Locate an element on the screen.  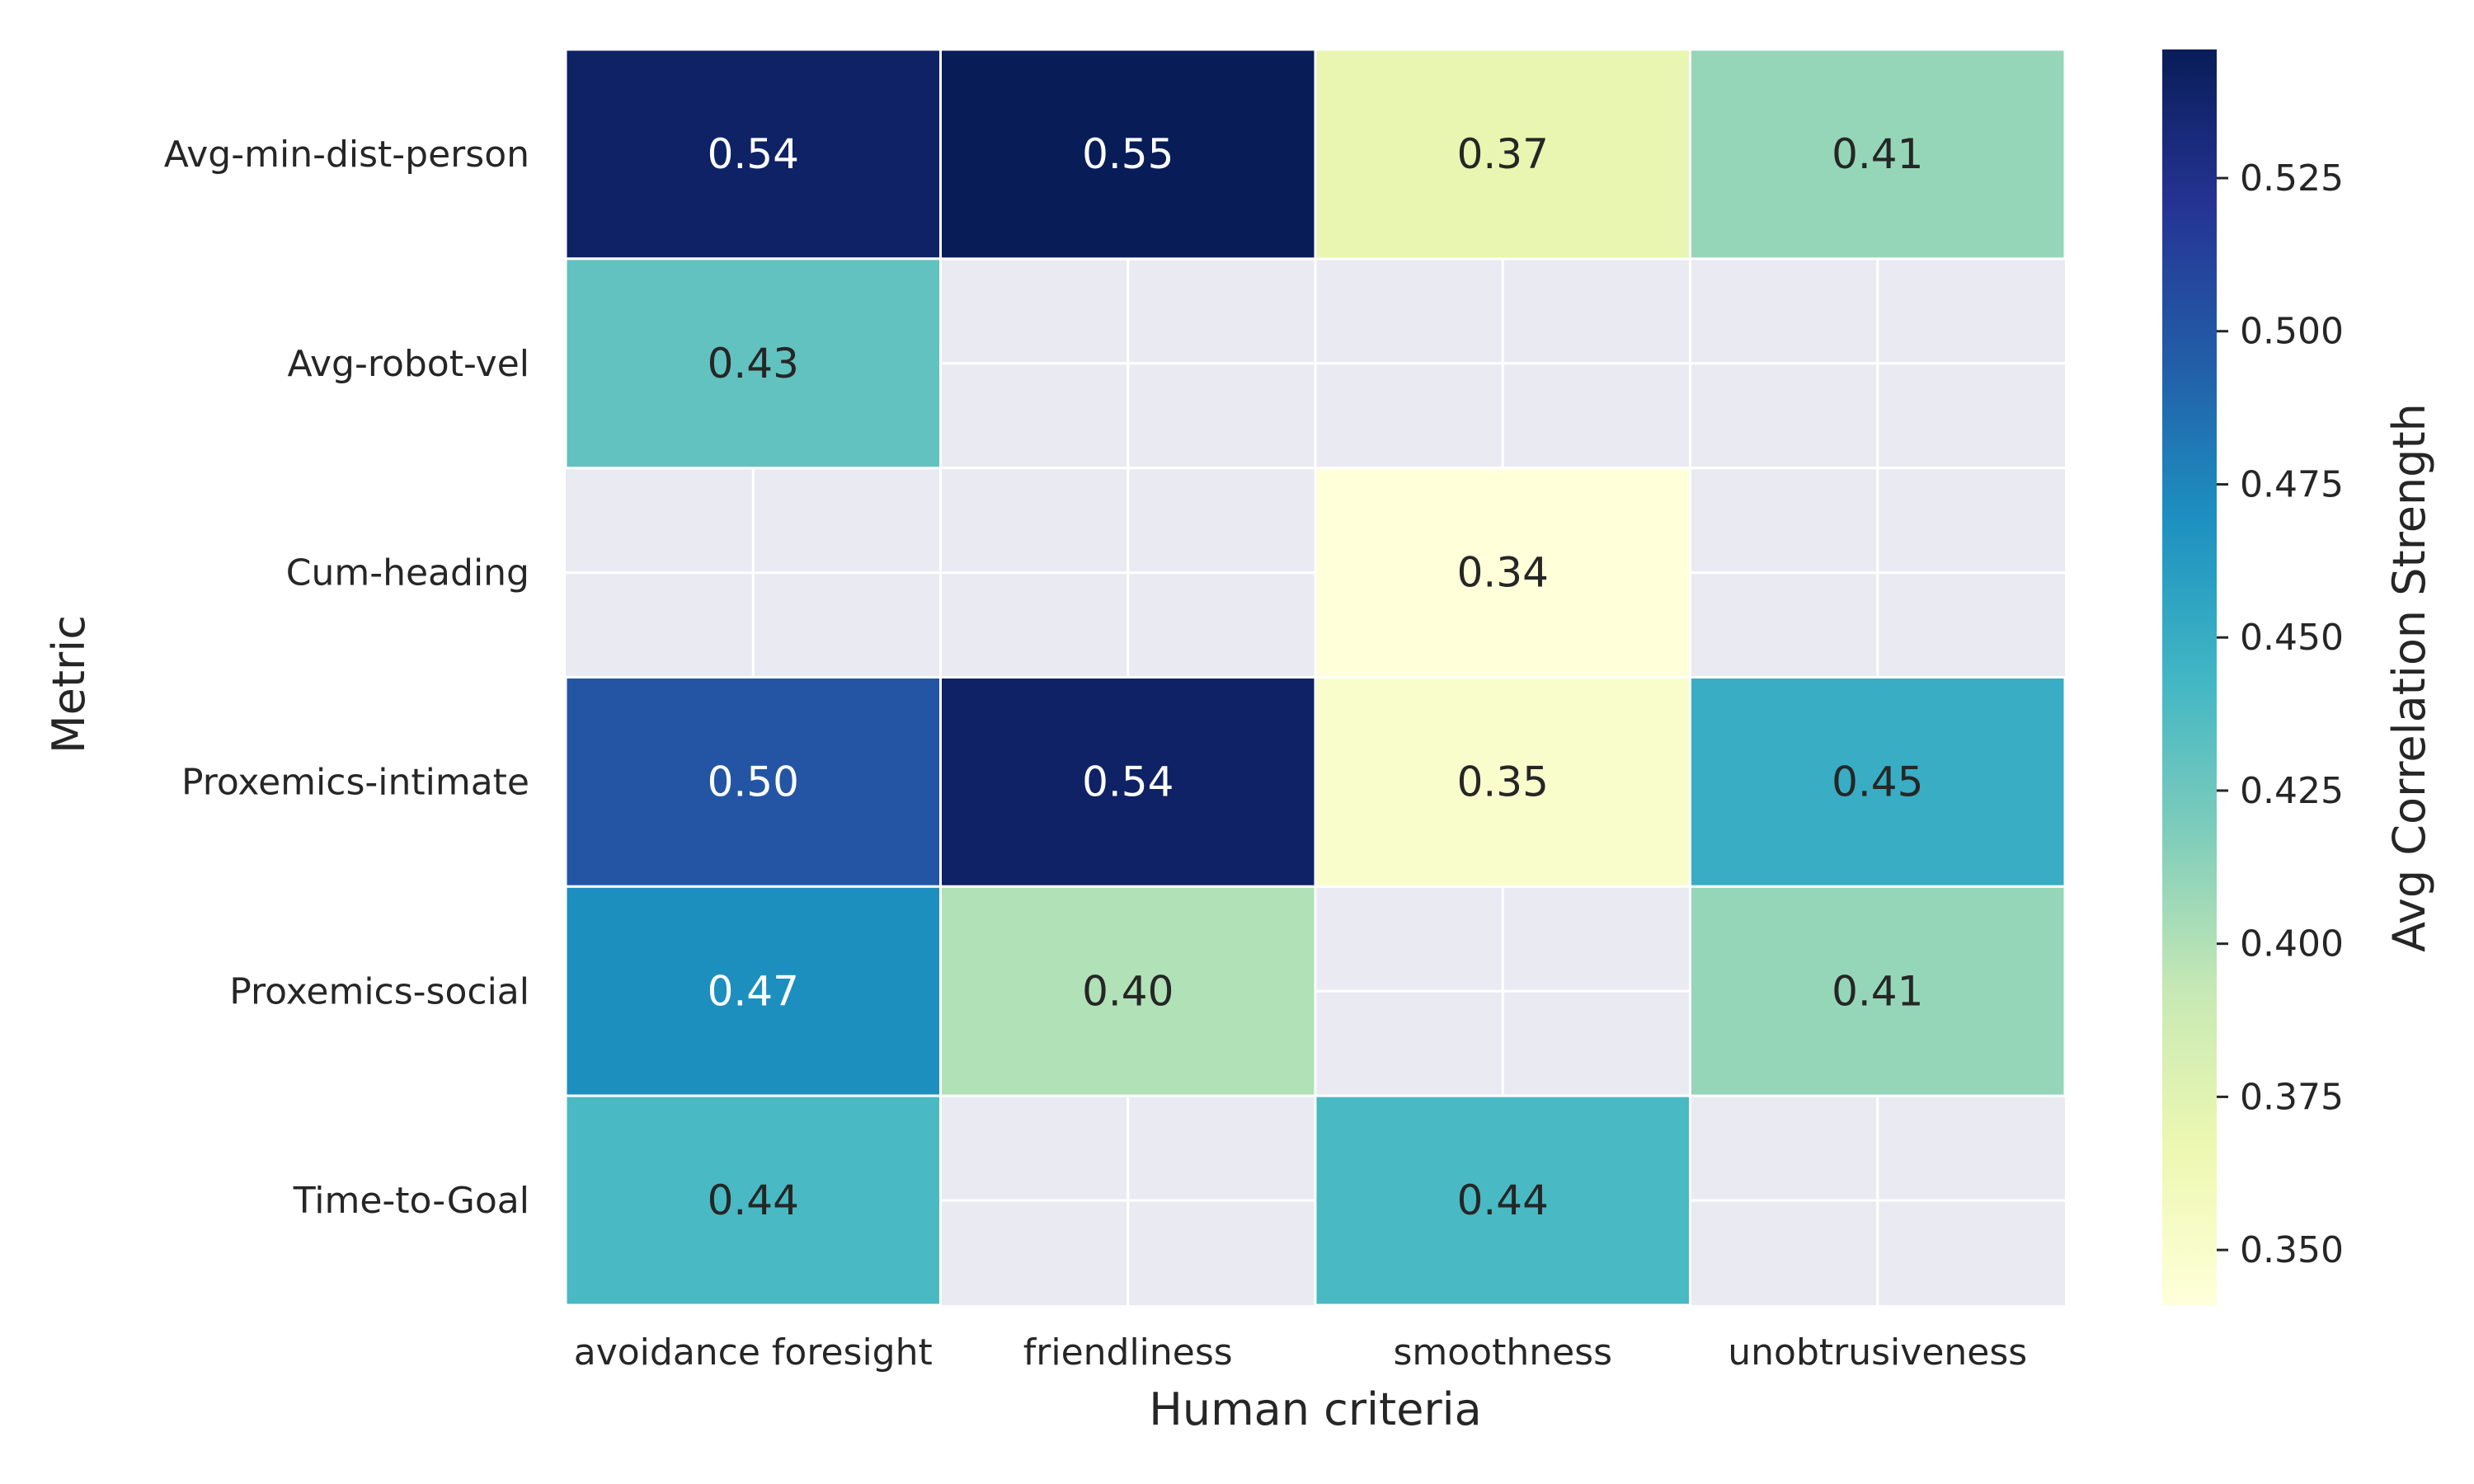
y-tick-label: Proxemics-intimate is located at coordinates (355, 782).